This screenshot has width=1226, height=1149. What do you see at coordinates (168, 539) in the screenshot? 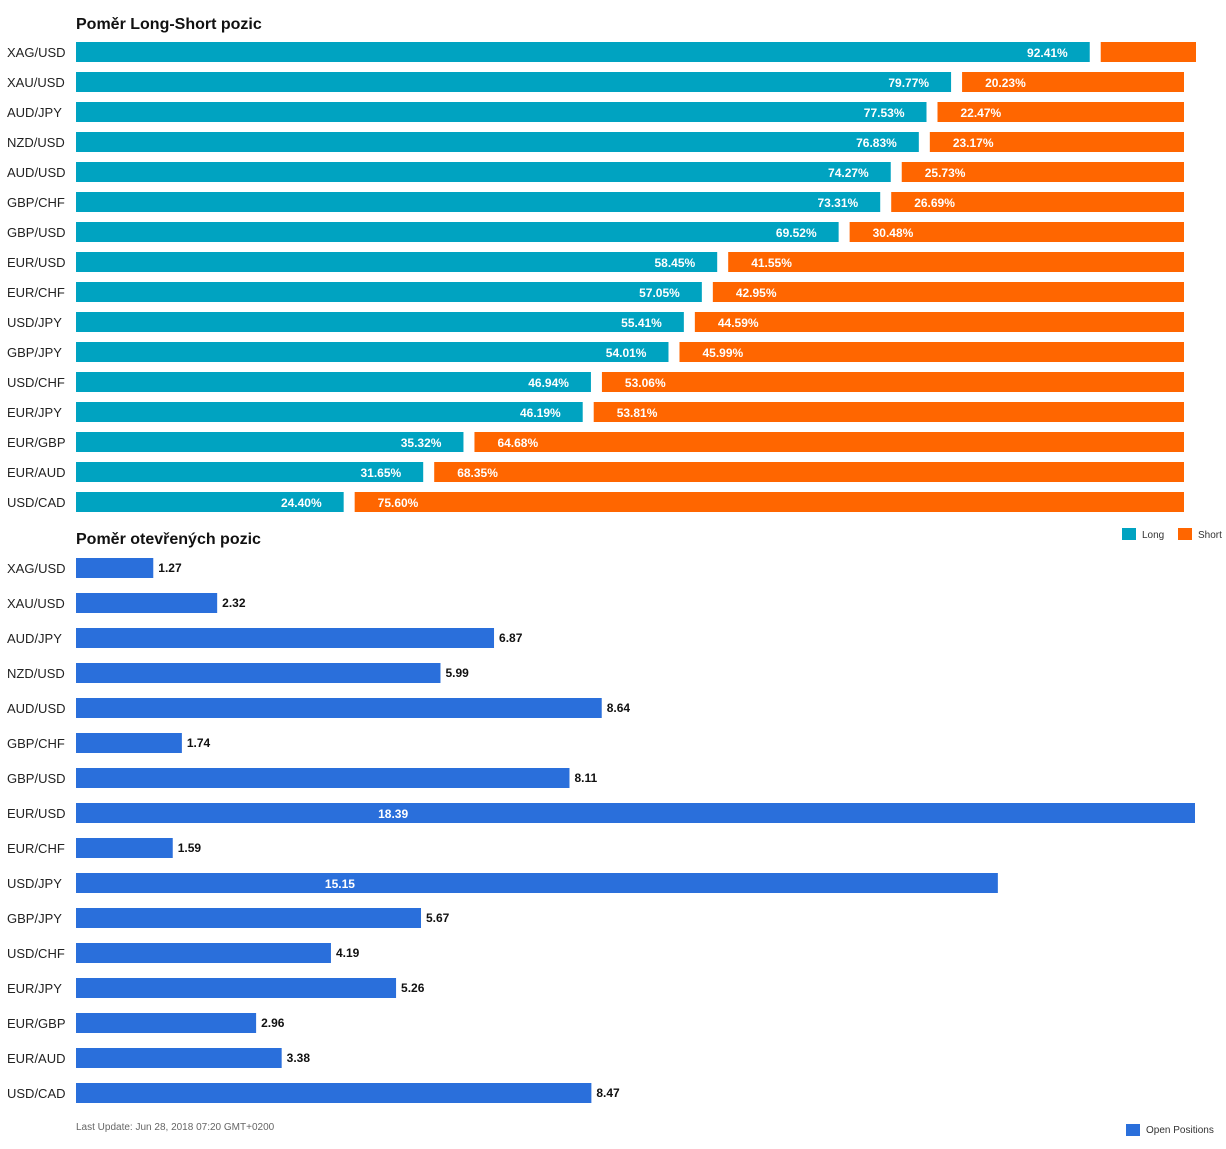
I see `open-positions-title: Poměr otevřených pozic` at bounding box center [168, 539].